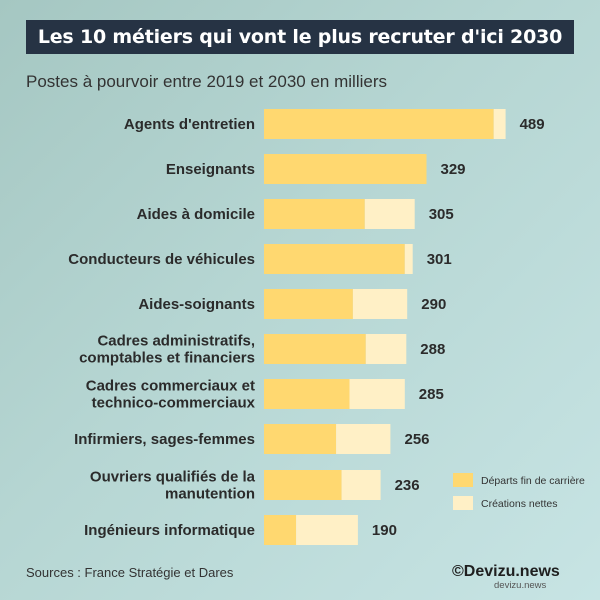 The image size is (600, 600). What do you see at coordinates (533, 481) in the screenshot?
I see `legend-label: Départs fin de carrière` at bounding box center [533, 481].